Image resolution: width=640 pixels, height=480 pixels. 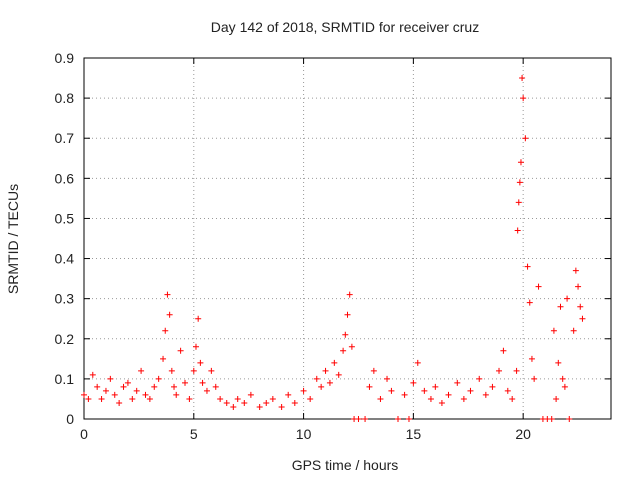 What do you see at coordinates (65, 259) in the screenshot?
I see `y-tick-label: 0.4` at bounding box center [65, 259].